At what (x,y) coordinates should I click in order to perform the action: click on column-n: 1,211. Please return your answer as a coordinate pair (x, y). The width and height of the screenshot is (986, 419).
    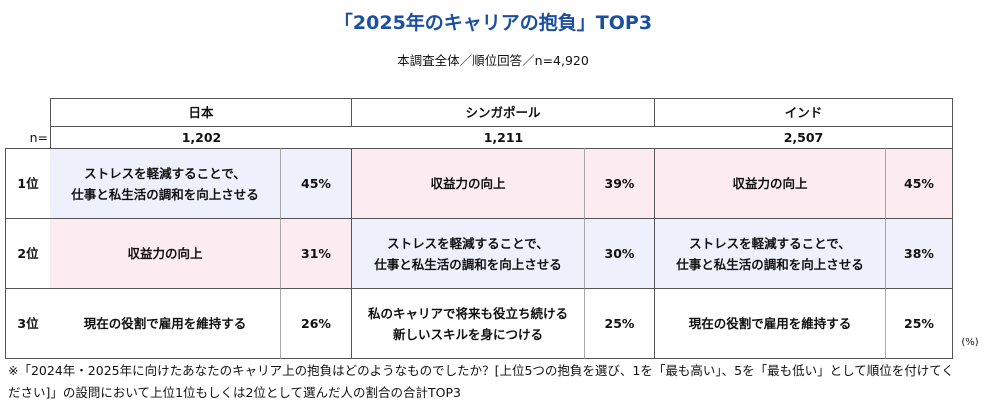
    Looking at the image, I should click on (503, 137).